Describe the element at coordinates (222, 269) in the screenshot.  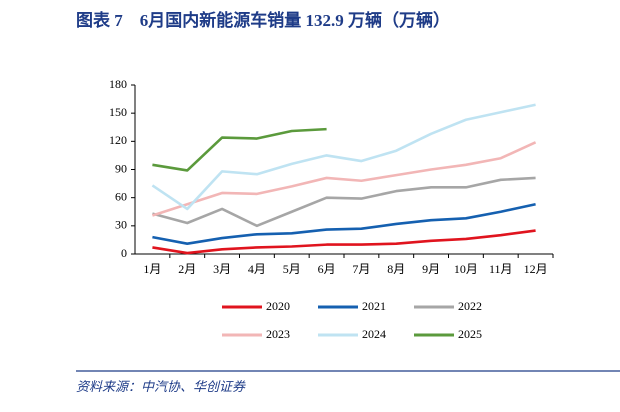
I see `x-tick-label: 3月` at that location.